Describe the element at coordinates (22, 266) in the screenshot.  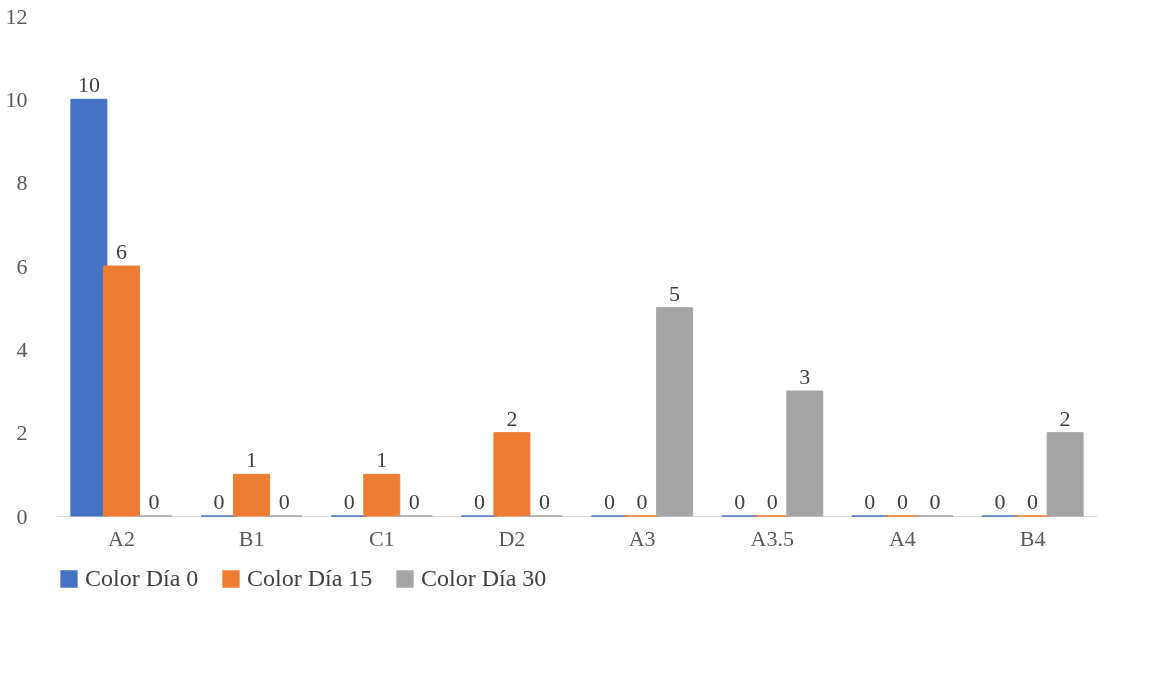
I see `y-tick-label: 6` at that location.